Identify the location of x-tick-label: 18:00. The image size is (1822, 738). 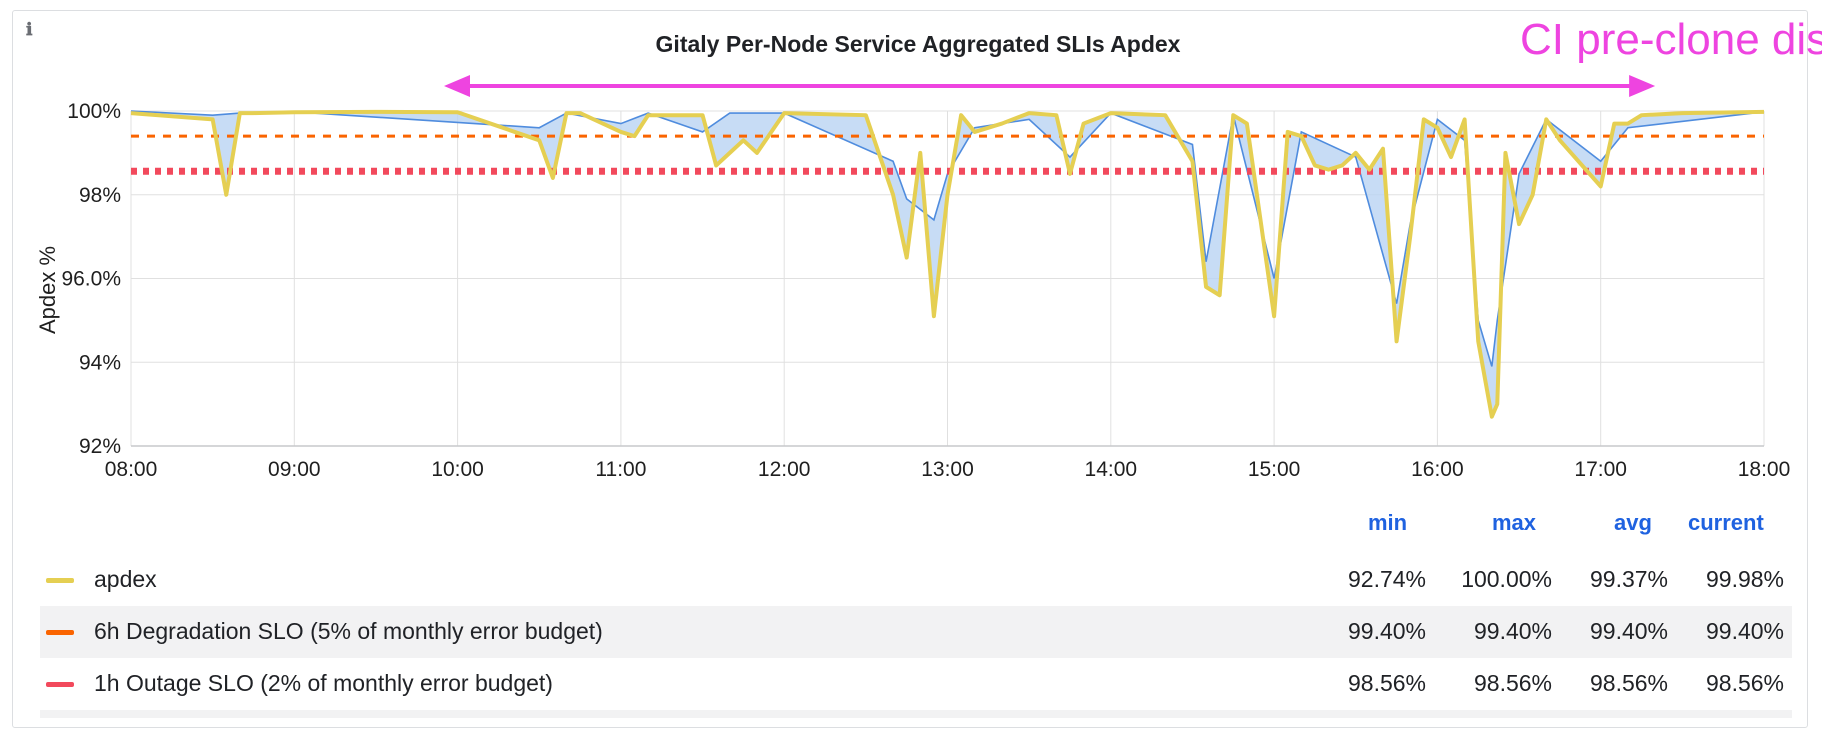
(1764, 469).